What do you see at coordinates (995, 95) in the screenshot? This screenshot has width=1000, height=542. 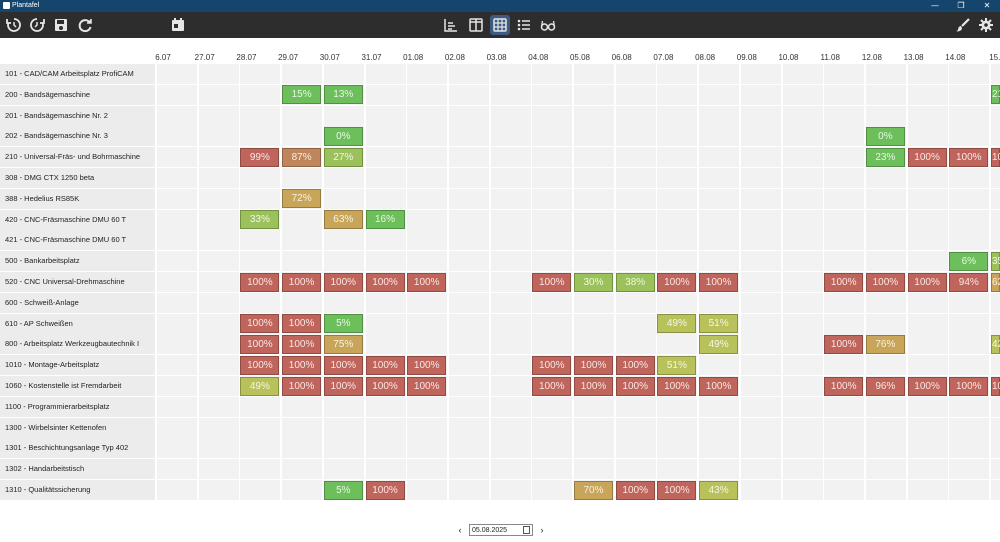 I see `load-percentage-cell: 21` at bounding box center [995, 95].